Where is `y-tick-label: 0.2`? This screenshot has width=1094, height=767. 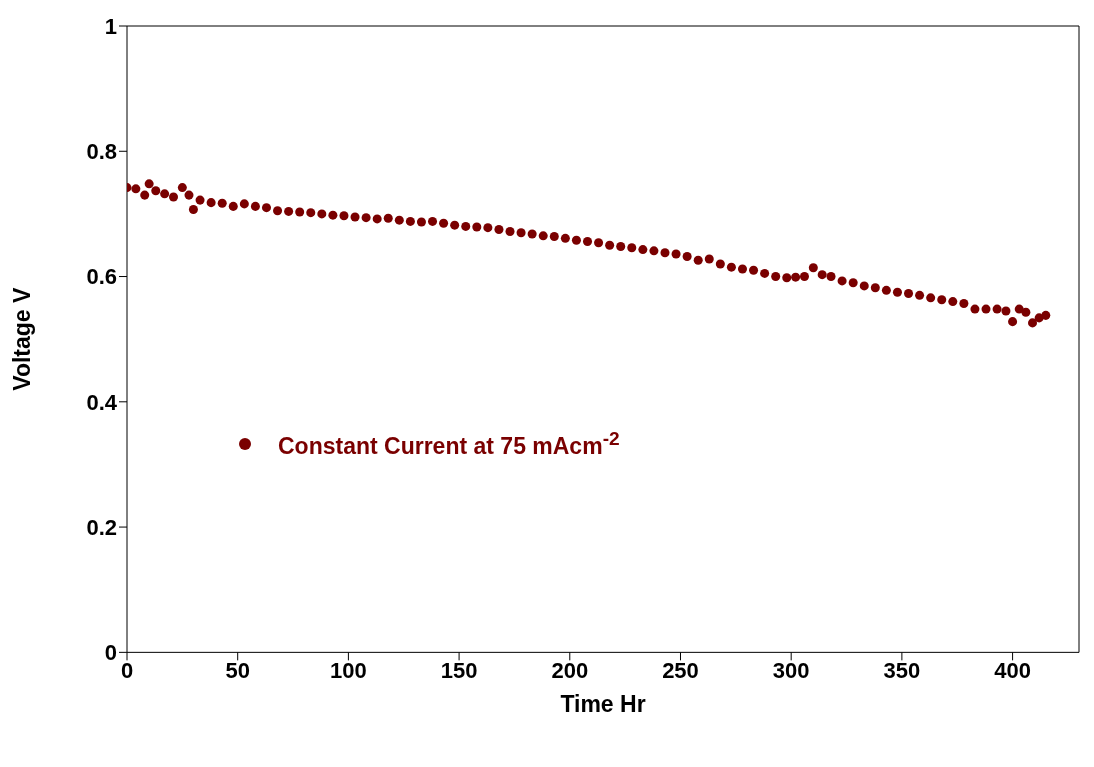
y-tick-label: 0.2 is located at coordinates (101, 527).